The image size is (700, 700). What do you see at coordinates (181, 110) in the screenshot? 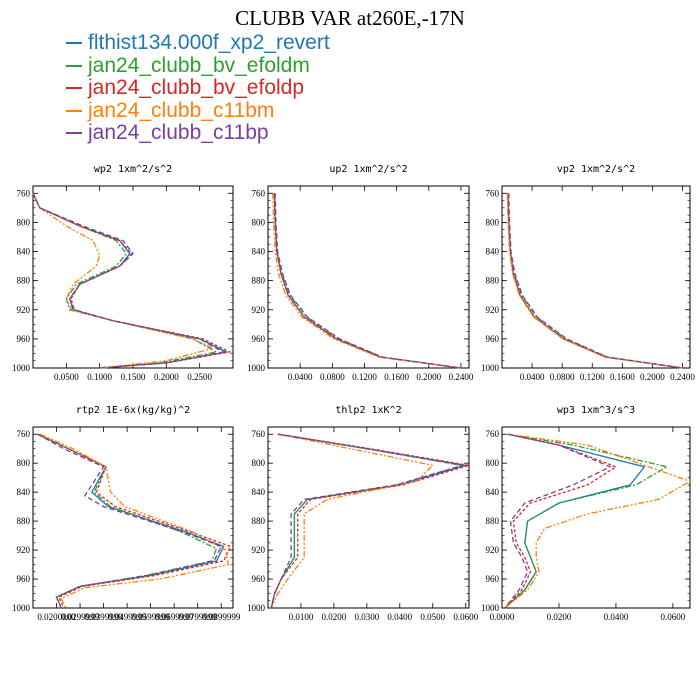
I see `legend-label: jan24_clubb_c11bm` at bounding box center [181, 110].